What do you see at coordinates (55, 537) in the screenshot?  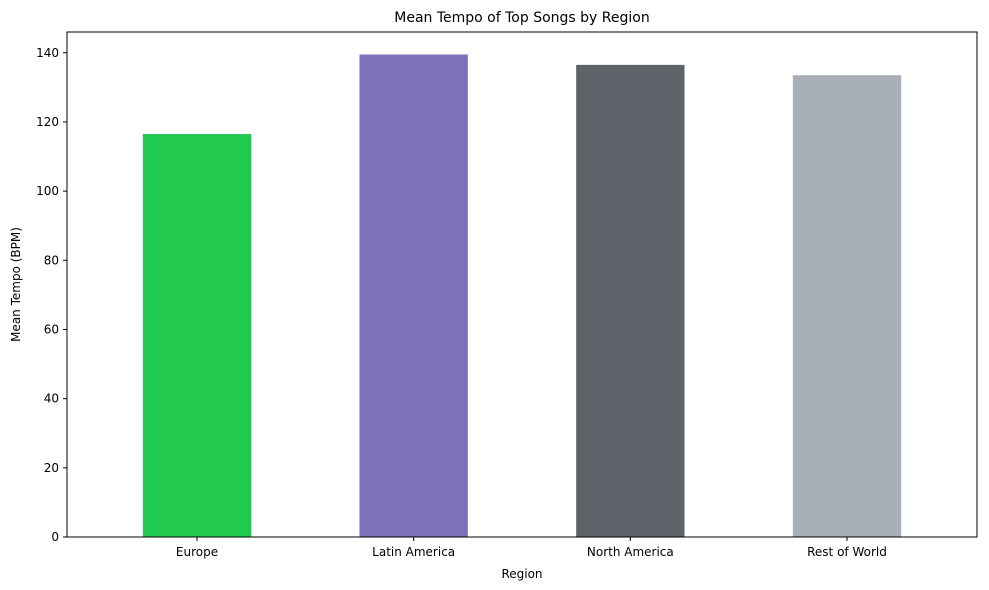 I see `y-tick-label: 0` at bounding box center [55, 537].